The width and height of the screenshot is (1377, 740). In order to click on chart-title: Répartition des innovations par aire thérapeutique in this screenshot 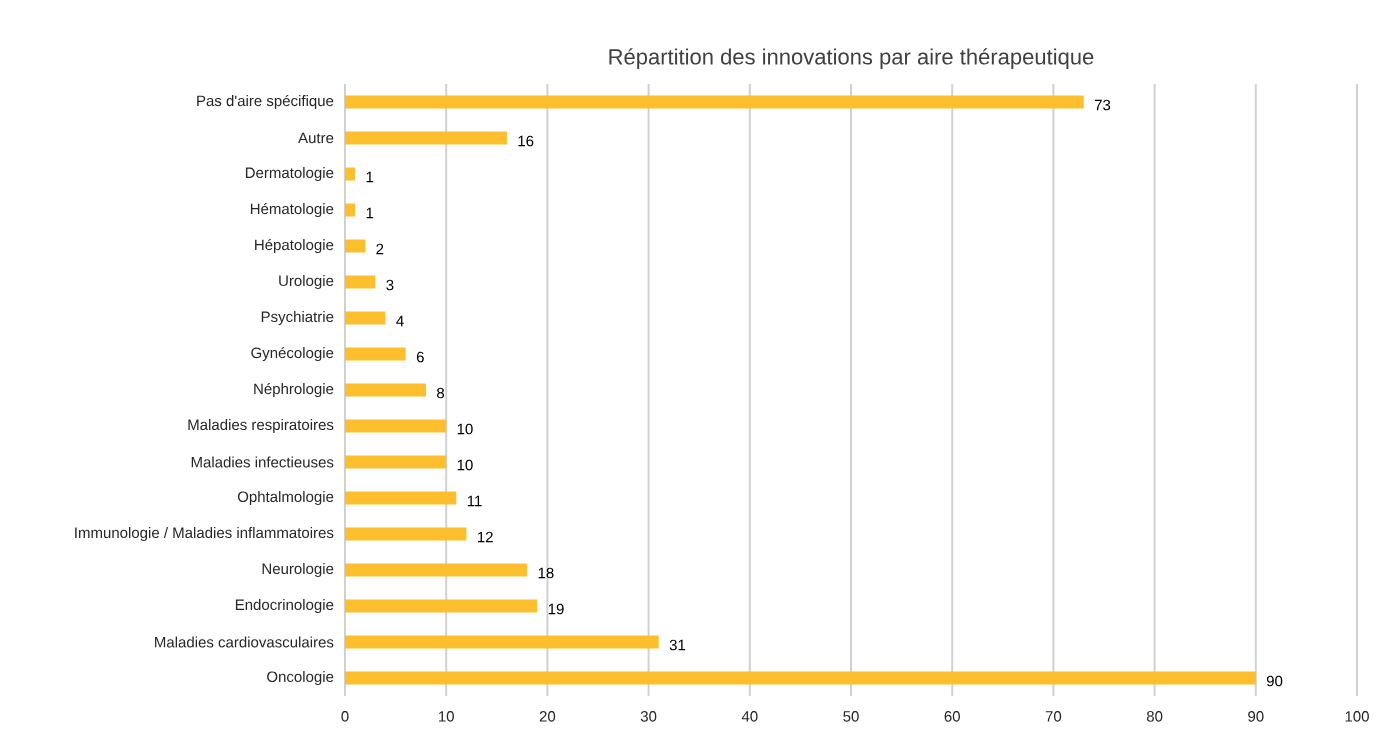, I will do `click(851, 58)`.